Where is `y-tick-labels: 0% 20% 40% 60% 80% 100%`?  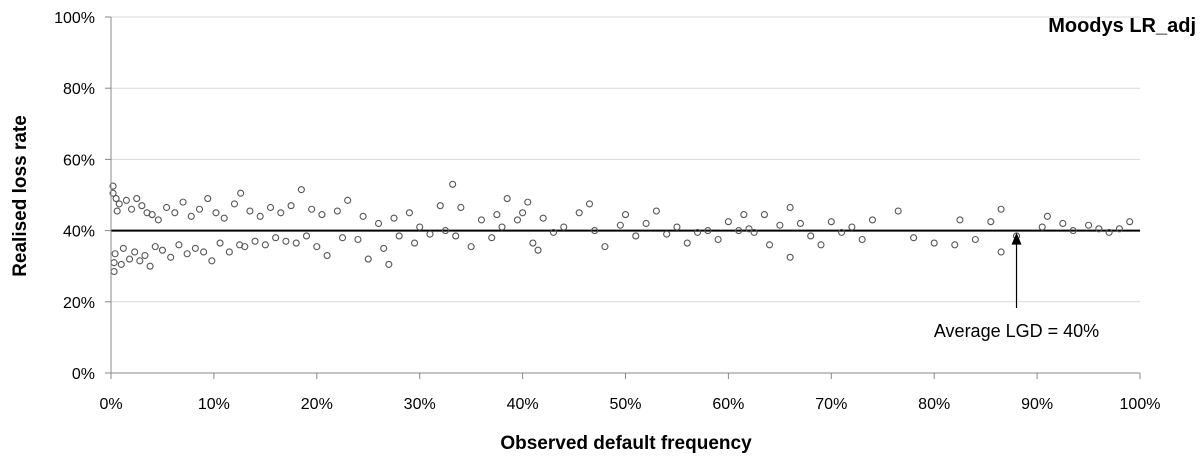
y-tick-labels: 0% 20% 40% 60% 80% 100% is located at coordinates (74, 196).